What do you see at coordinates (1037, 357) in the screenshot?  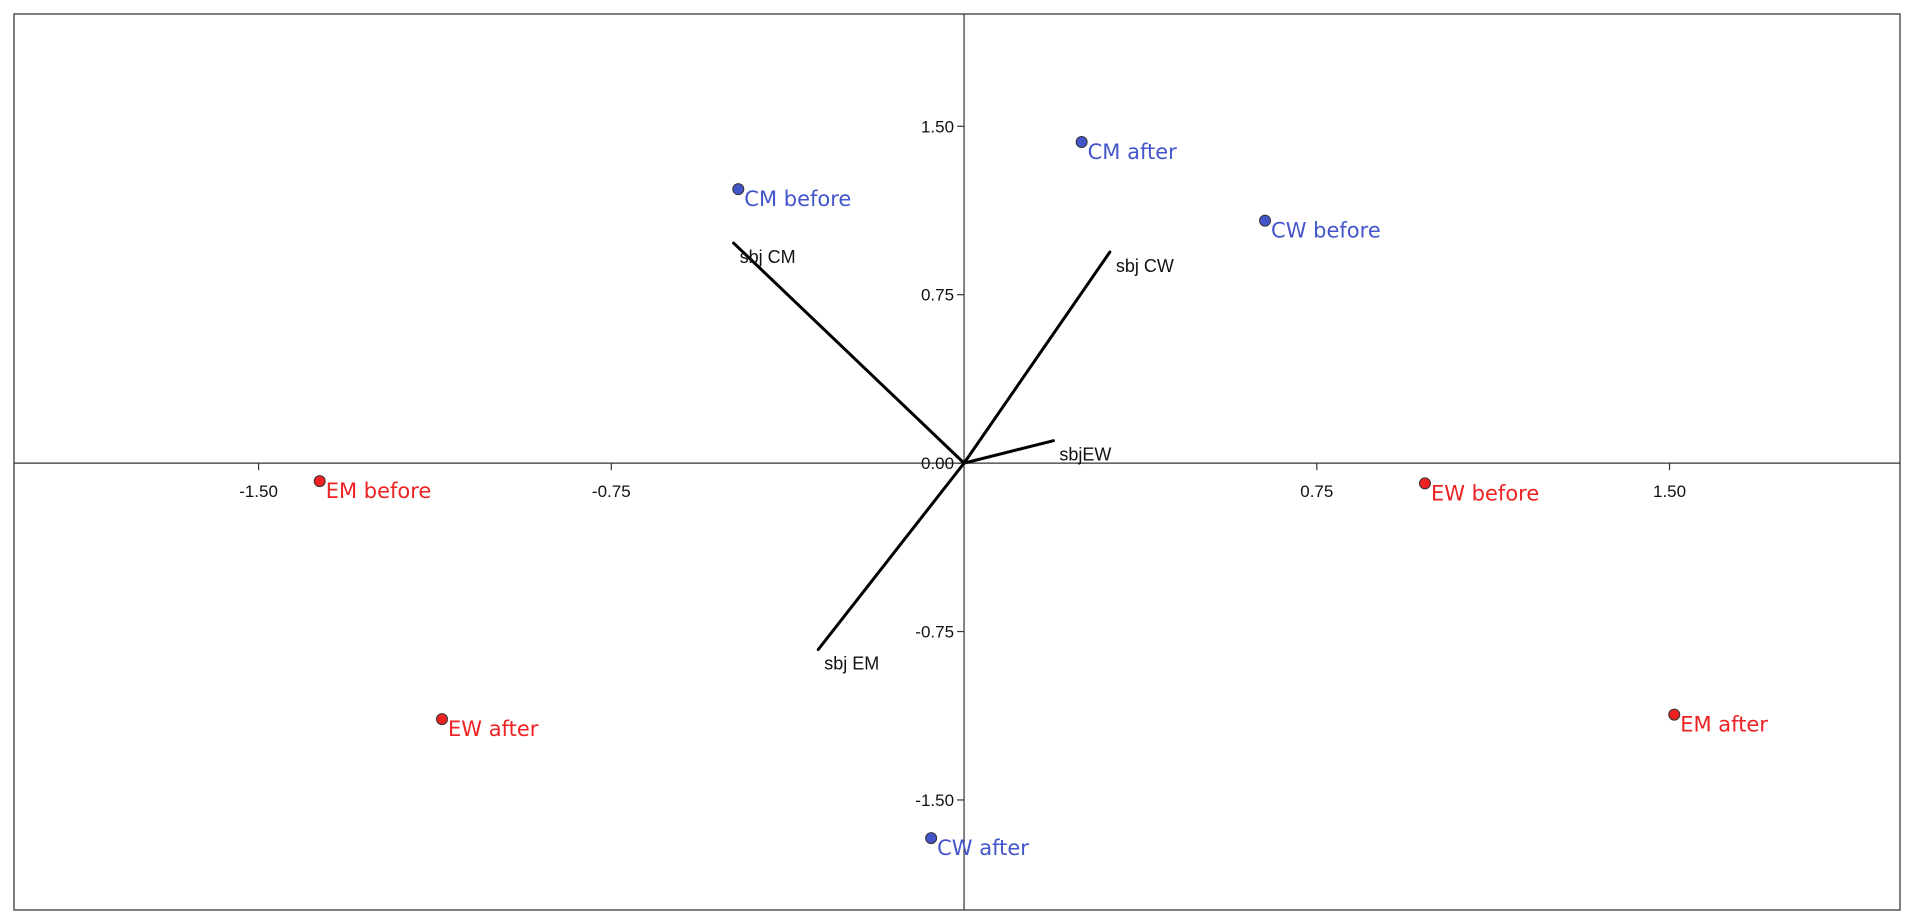 I see `vector-sbj-cw` at bounding box center [1037, 357].